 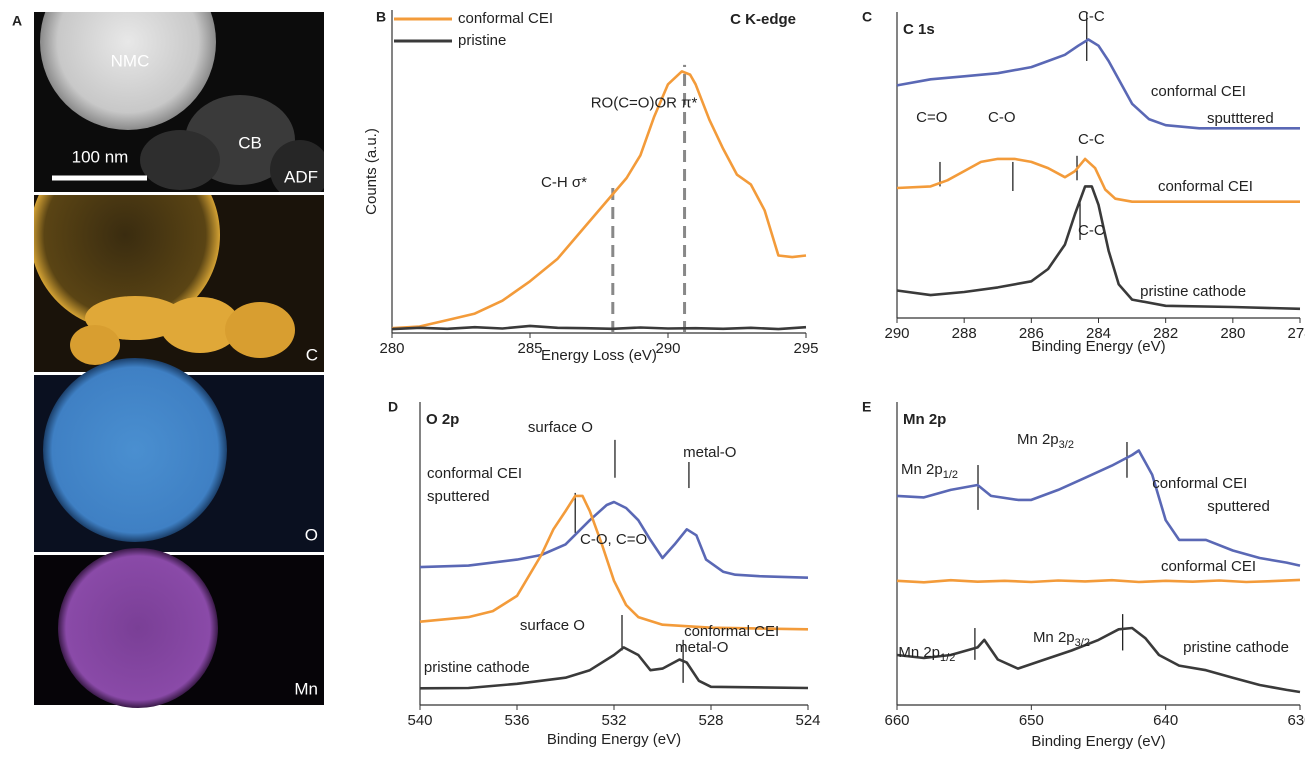 What do you see at coordinates (644, 103) in the screenshot?
I see `annotation-text: RO(C=O)OR π*` at bounding box center [644, 103].